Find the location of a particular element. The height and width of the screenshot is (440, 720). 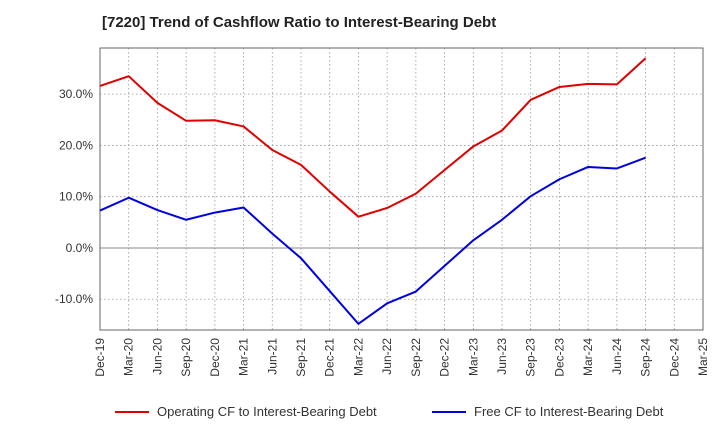

x-tick-label: Dec-22 is located at coordinates (445, 357).